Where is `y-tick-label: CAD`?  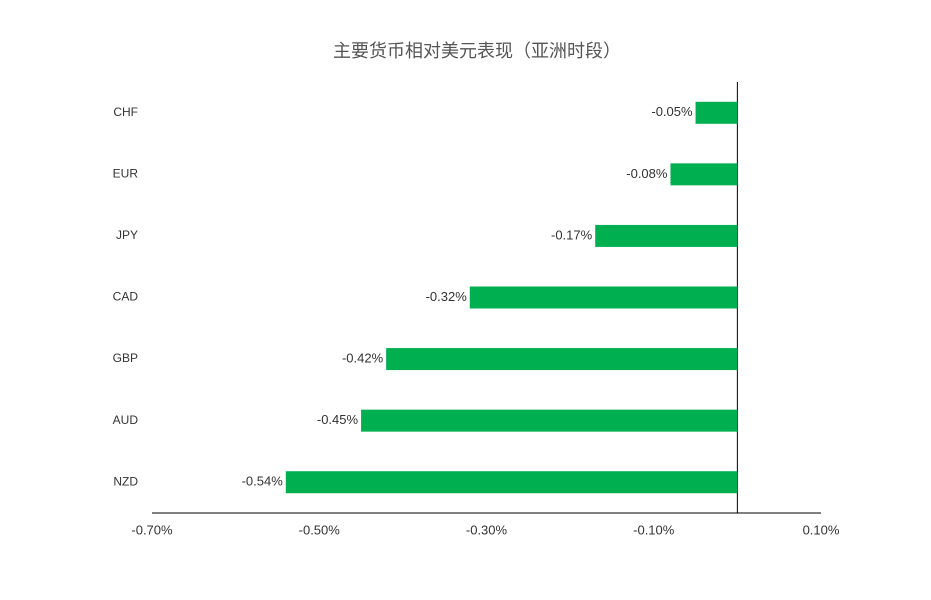 y-tick-label: CAD is located at coordinates (126, 297).